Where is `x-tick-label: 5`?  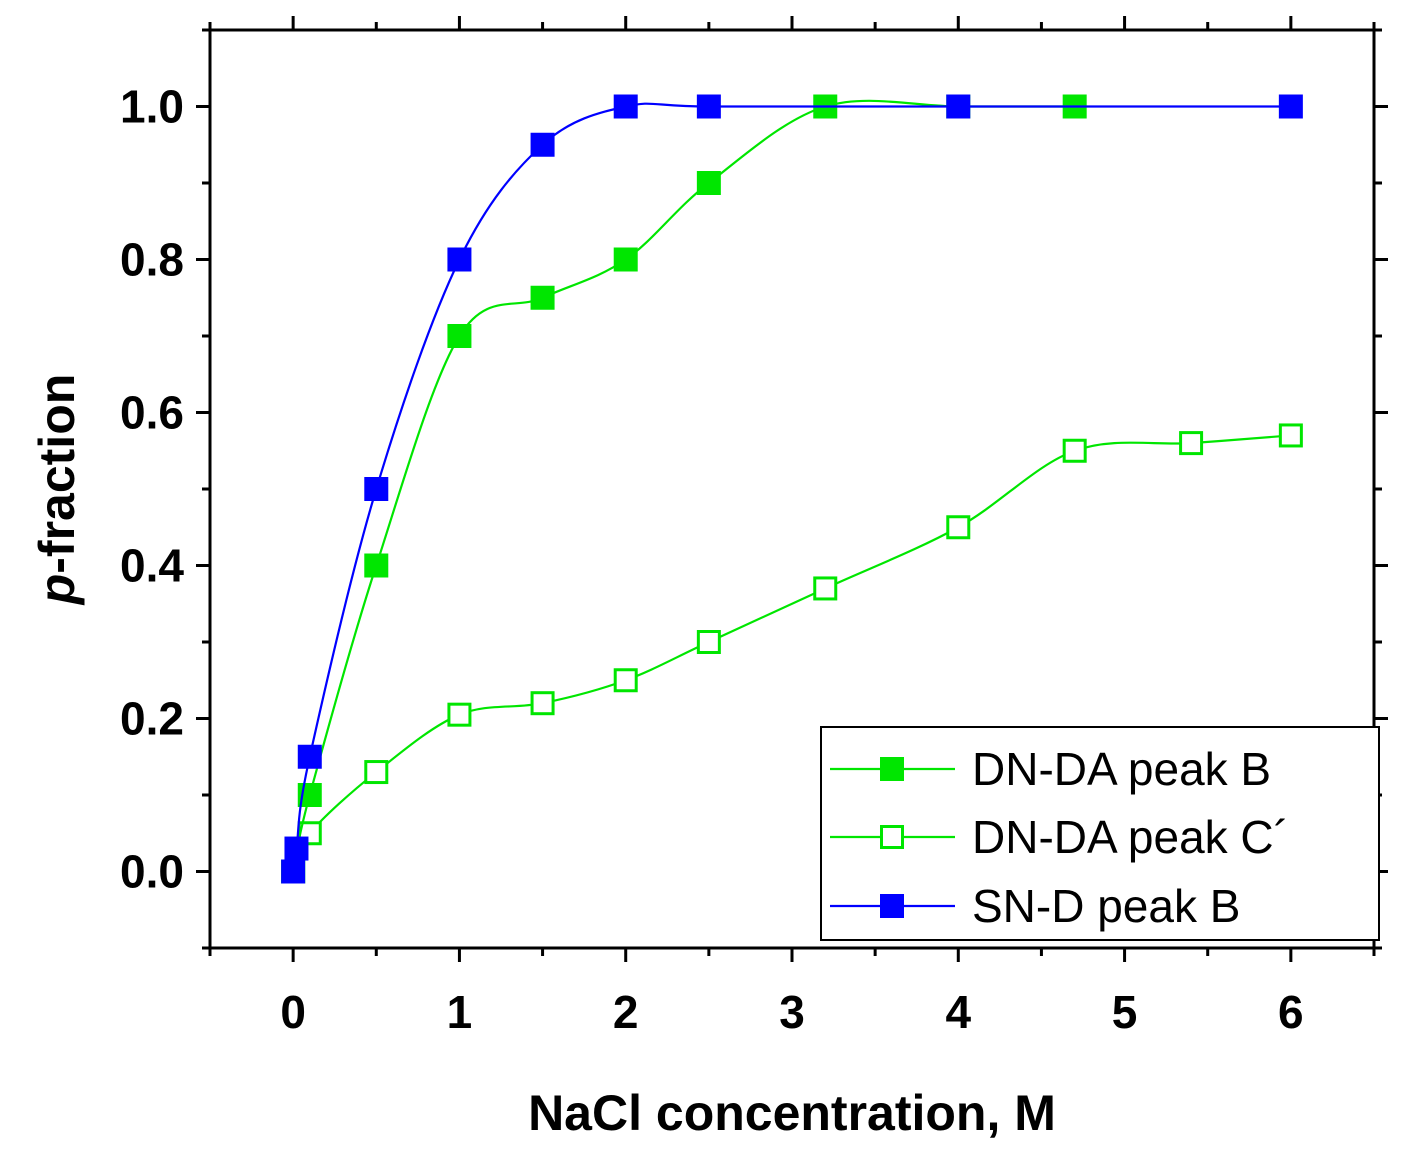
x-tick-label: 5 is located at coordinates (1125, 1012).